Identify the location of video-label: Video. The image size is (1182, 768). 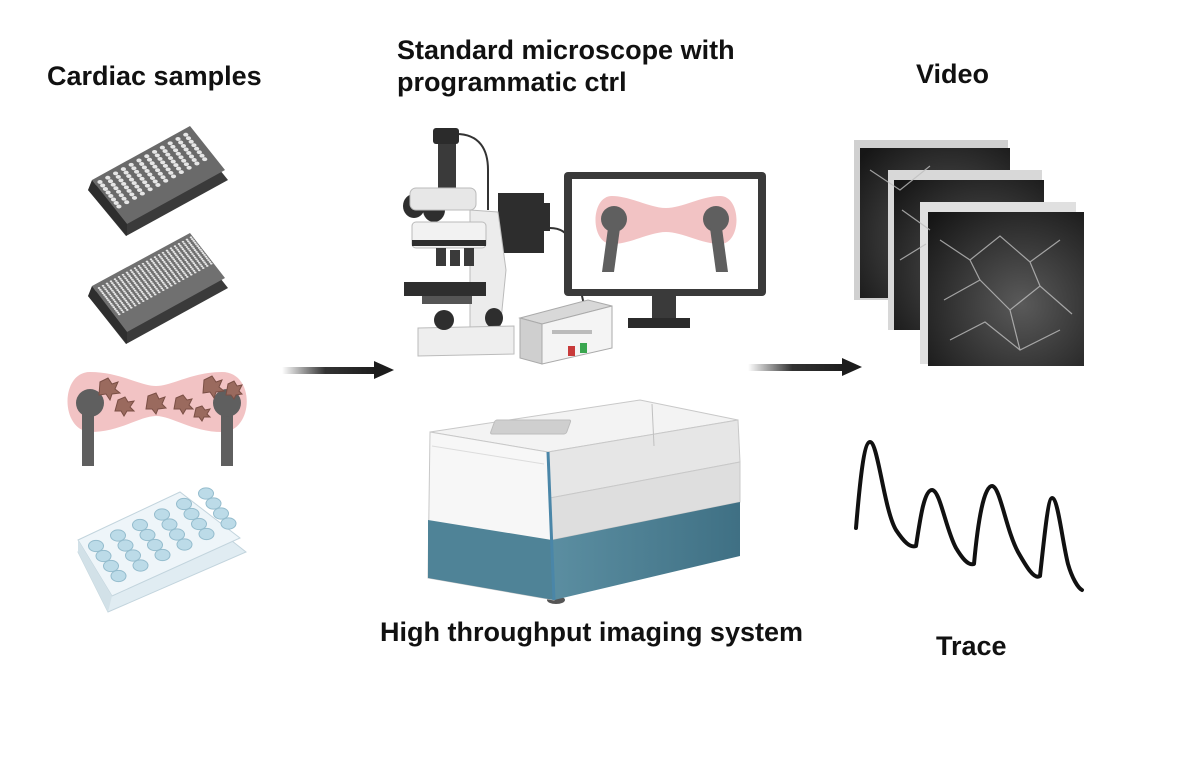
(953, 74).